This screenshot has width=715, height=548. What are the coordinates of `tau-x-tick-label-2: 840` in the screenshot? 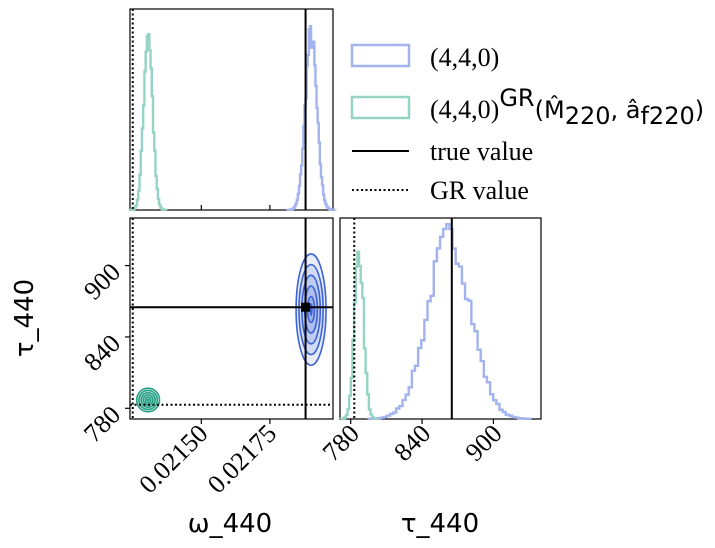 It's located at (412, 443).